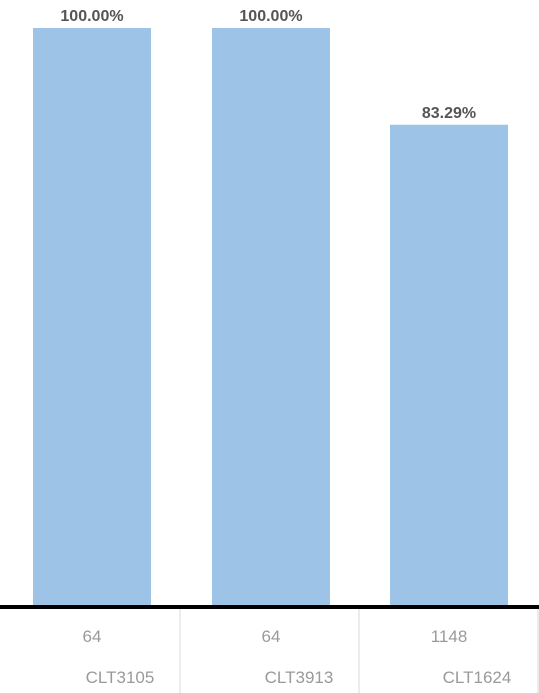  Describe the element at coordinates (271, 636) in the screenshot. I see `count-label-clt3913: 64` at that location.